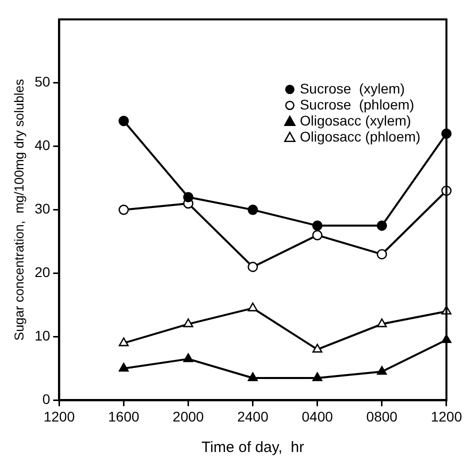 The height and width of the screenshot is (469, 473). I want to click on y-tick-label: 0, so click(46, 399).